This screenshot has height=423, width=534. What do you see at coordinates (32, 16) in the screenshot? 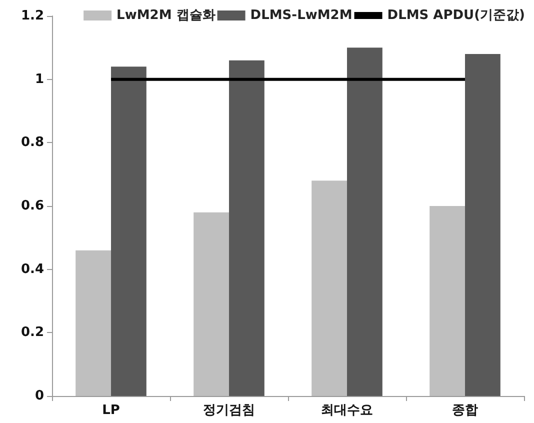
I see `y-tick-label: 1.2` at bounding box center [32, 16].